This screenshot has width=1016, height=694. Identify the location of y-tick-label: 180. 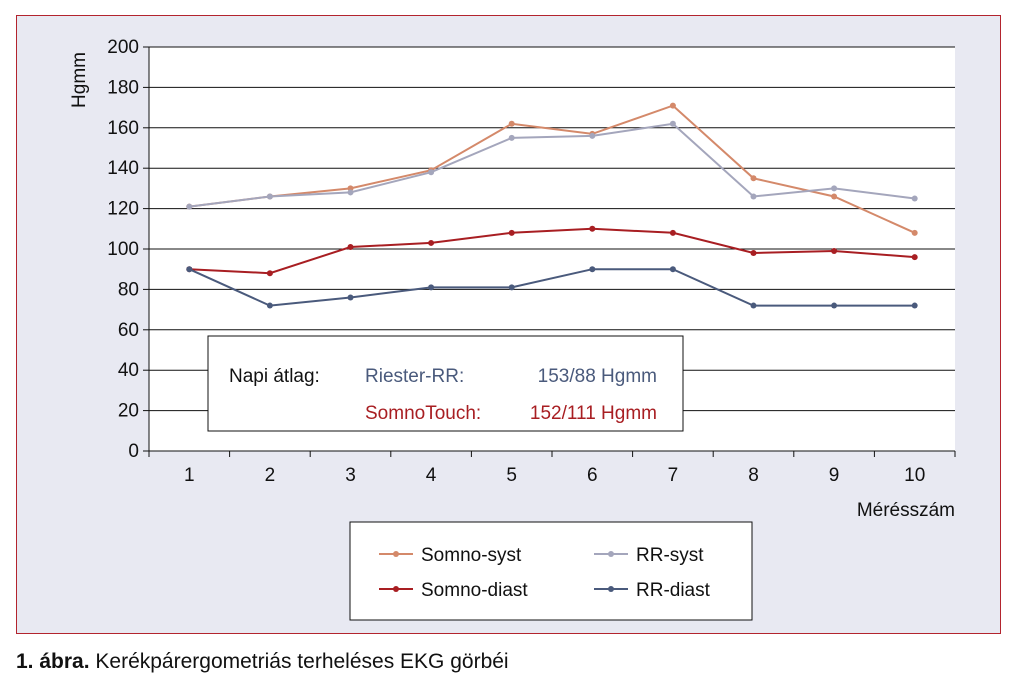
(123, 87).